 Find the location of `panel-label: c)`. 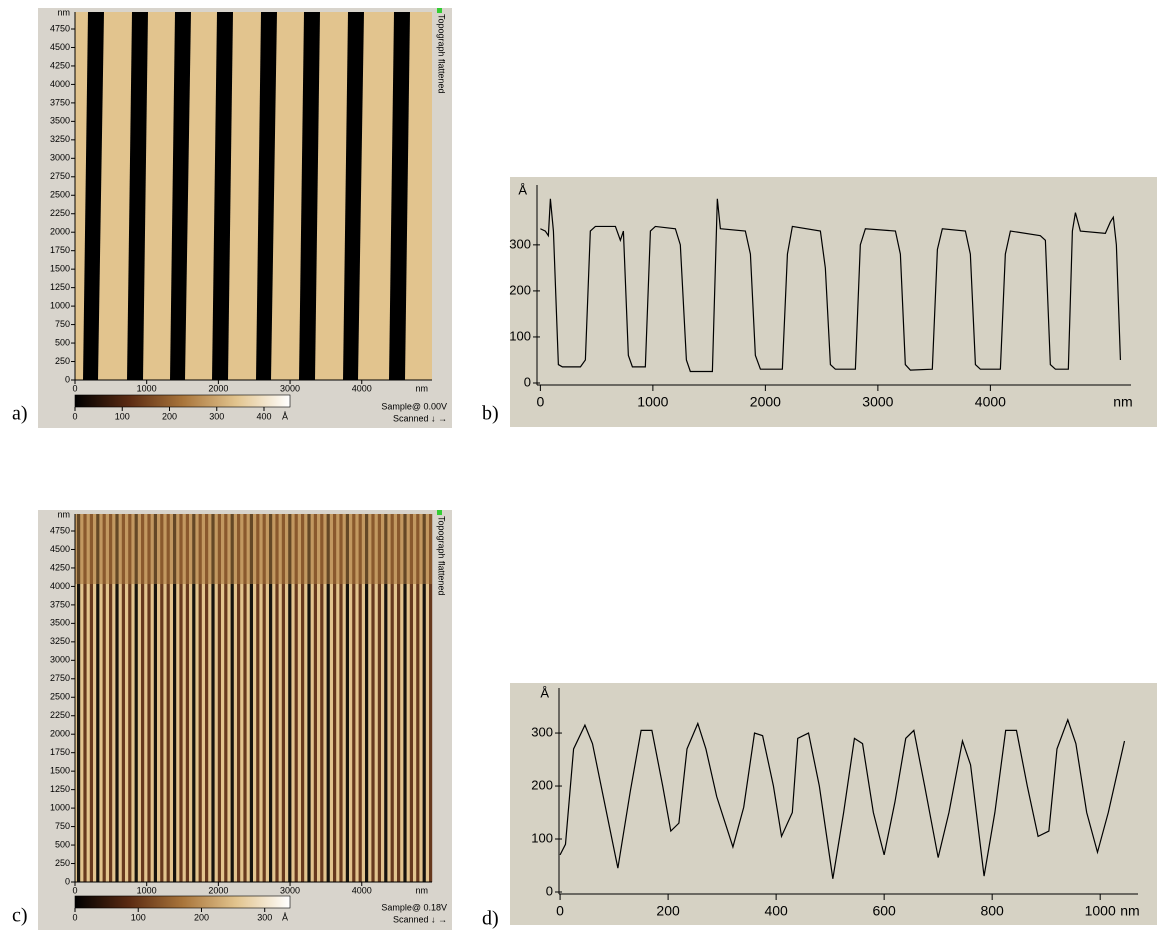

panel-label: c) is located at coordinates (20, 916).